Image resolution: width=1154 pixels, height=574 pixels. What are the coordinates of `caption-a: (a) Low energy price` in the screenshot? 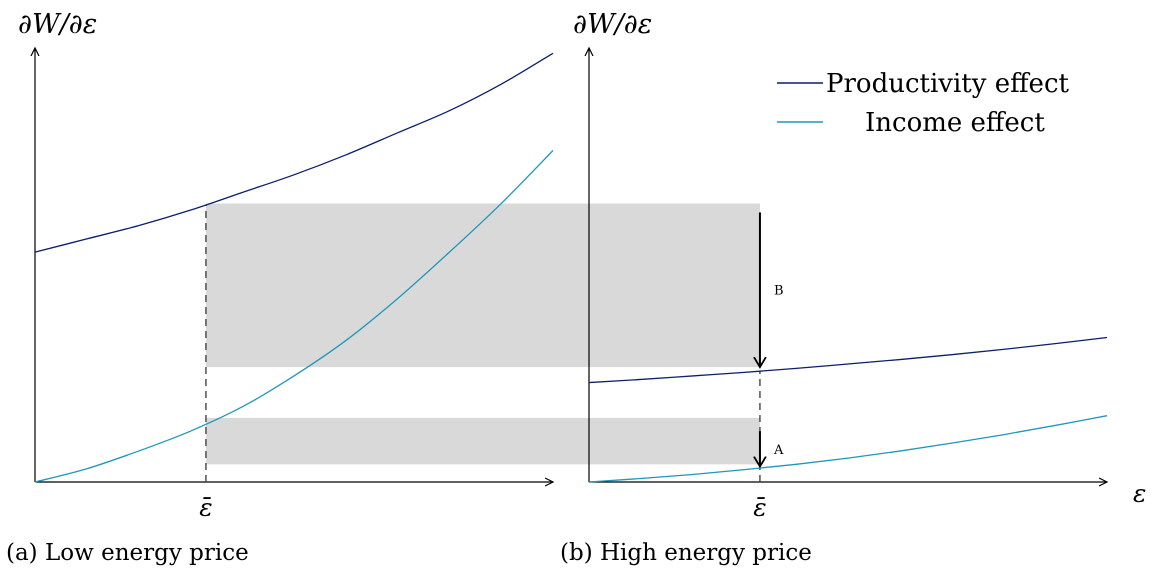 It's located at (127, 553).